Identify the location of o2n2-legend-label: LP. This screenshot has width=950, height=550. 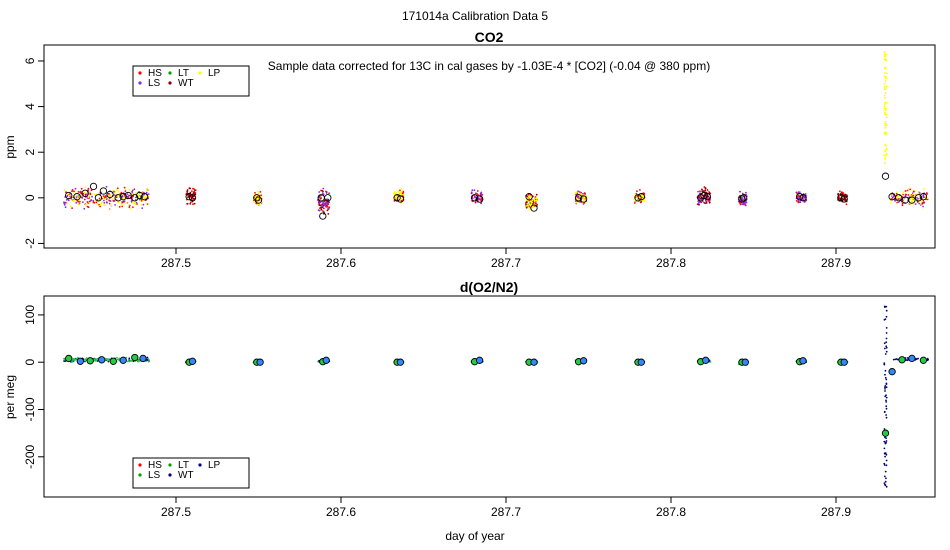
(214, 465).